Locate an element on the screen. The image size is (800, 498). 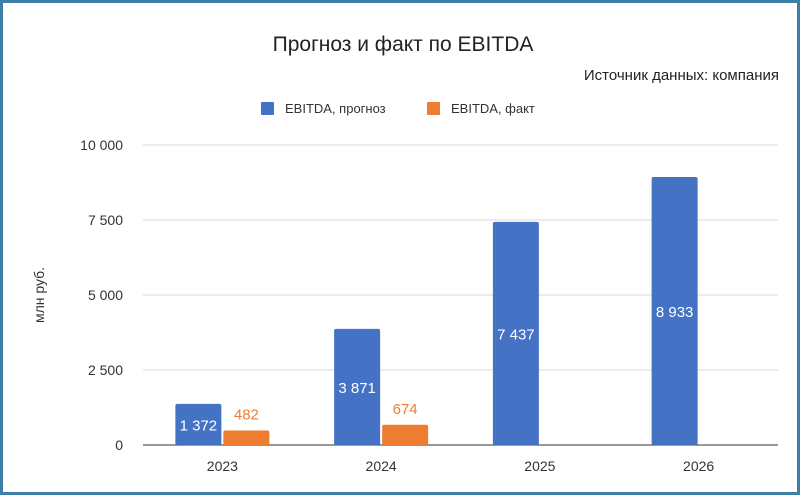
y-tick-label: 7 500 is located at coordinates (105, 220).